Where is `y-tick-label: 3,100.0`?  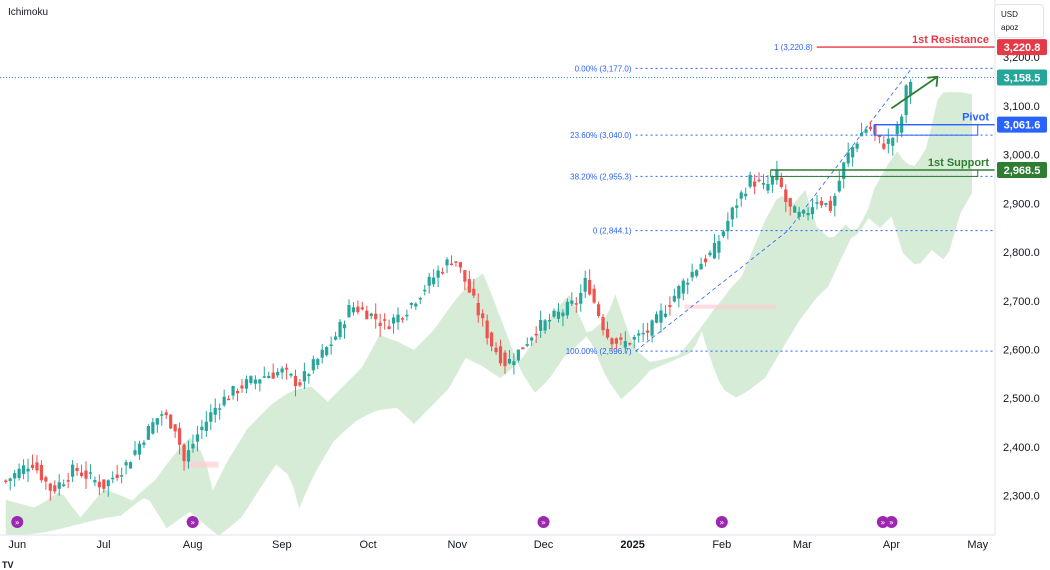
y-tick-label: 3,100.0 is located at coordinates (1021, 107).